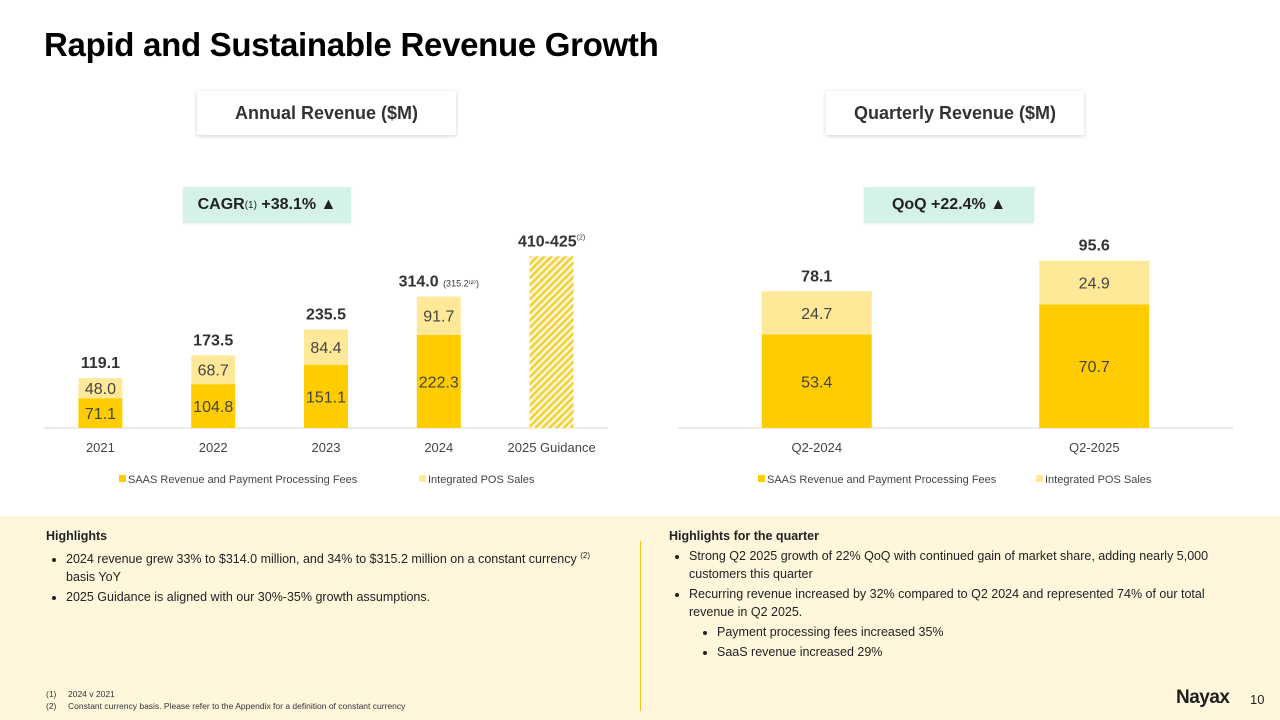 Image resolution: width=1280 pixels, height=720 pixels. What do you see at coordinates (551, 342) in the screenshot?
I see `guidance-bar` at bounding box center [551, 342].